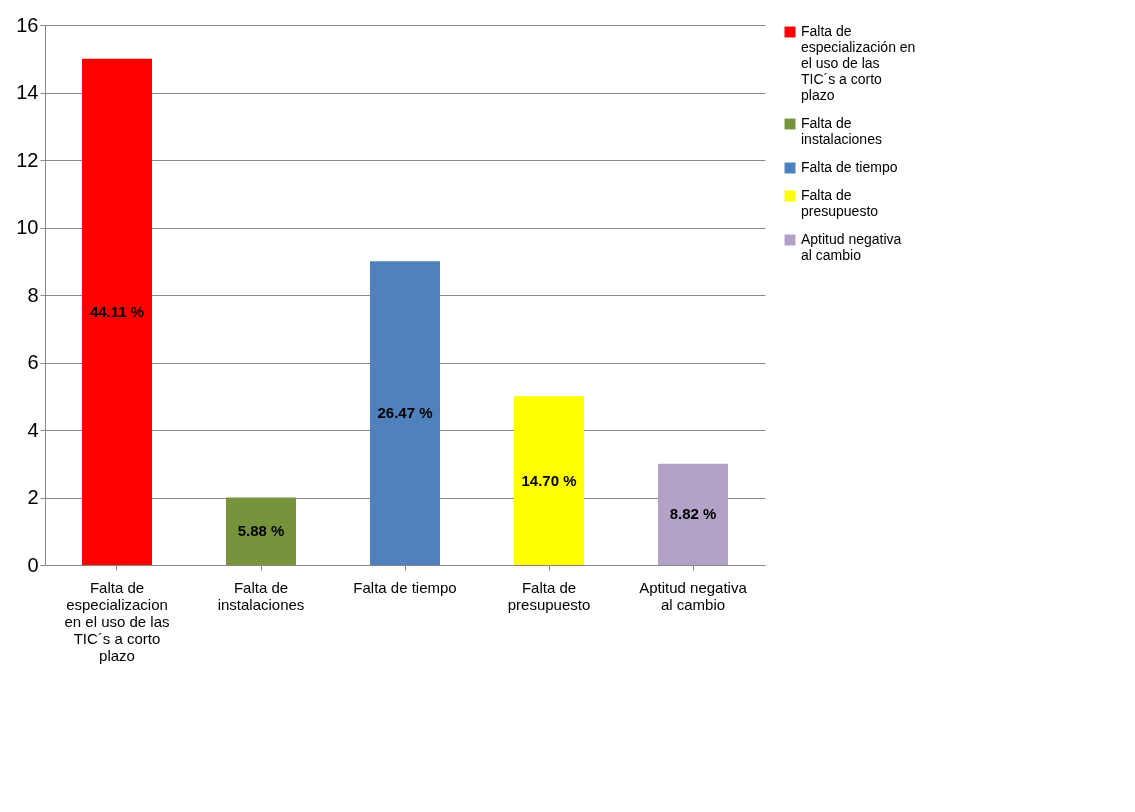 Image resolution: width=1135 pixels, height=812 pixels. What do you see at coordinates (841, 131) in the screenshot?
I see `legend-label: Falta de instalaciones` at bounding box center [841, 131].